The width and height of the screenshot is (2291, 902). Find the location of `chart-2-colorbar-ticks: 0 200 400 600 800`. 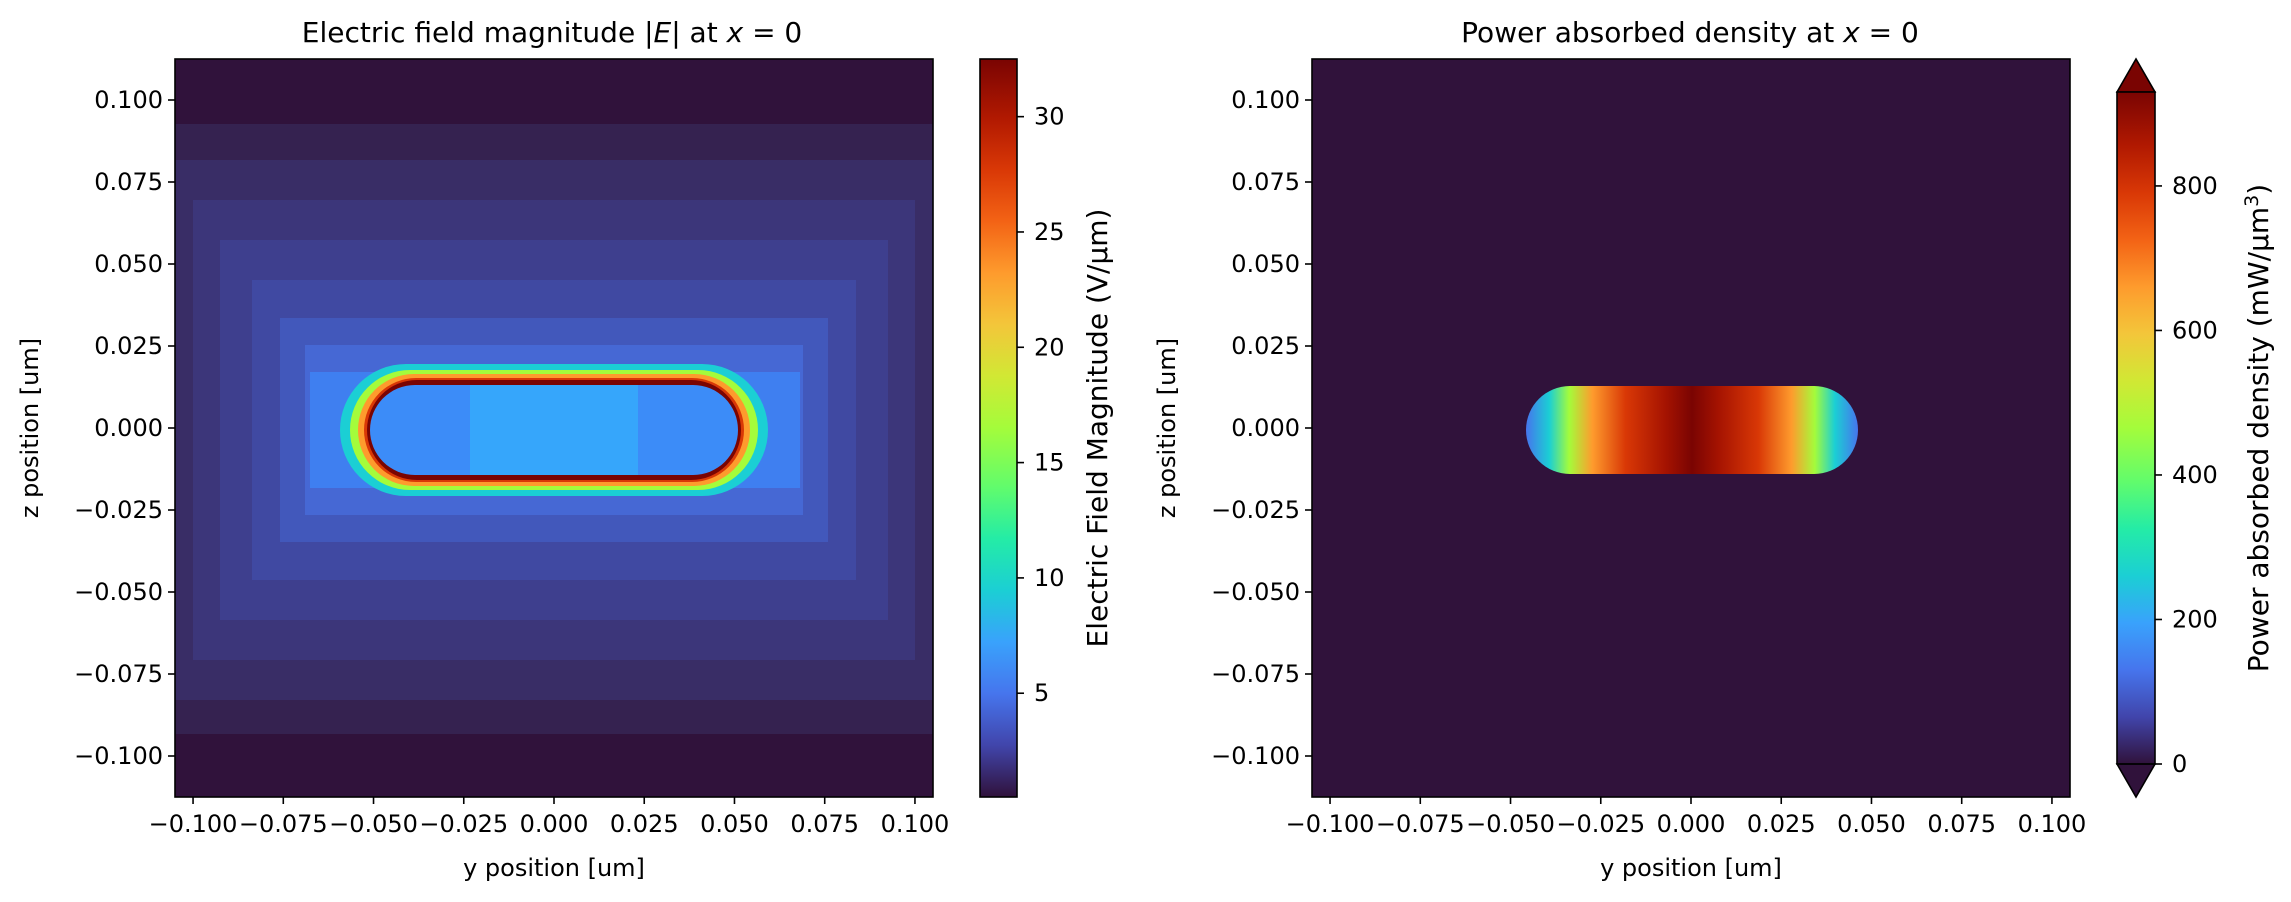

chart-2-colorbar-ticks: 0 200 400 600 800 is located at coordinates (2186, 475).